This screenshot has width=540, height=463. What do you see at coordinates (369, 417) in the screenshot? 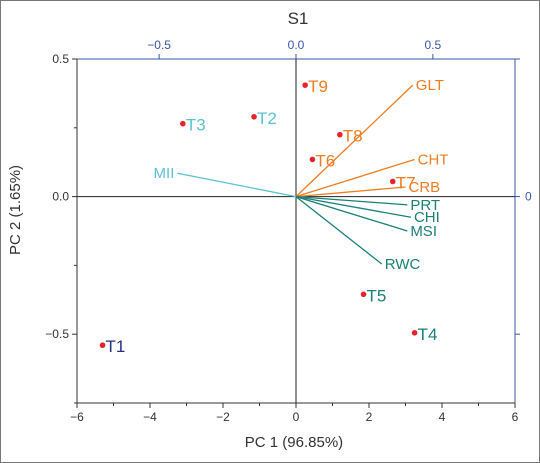
I see `x-tick-label: 2` at bounding box center [369, 417].